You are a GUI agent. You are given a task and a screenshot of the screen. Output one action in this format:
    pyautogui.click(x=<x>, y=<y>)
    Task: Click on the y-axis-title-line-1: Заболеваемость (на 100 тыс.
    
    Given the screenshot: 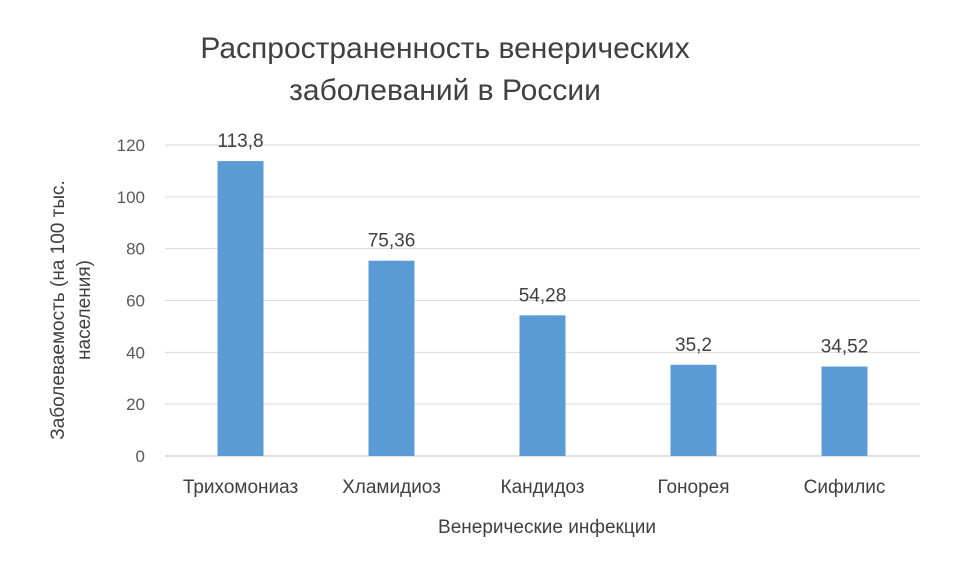 What is the action you would take?
    pyautogui.click(x=58, y=310)
    